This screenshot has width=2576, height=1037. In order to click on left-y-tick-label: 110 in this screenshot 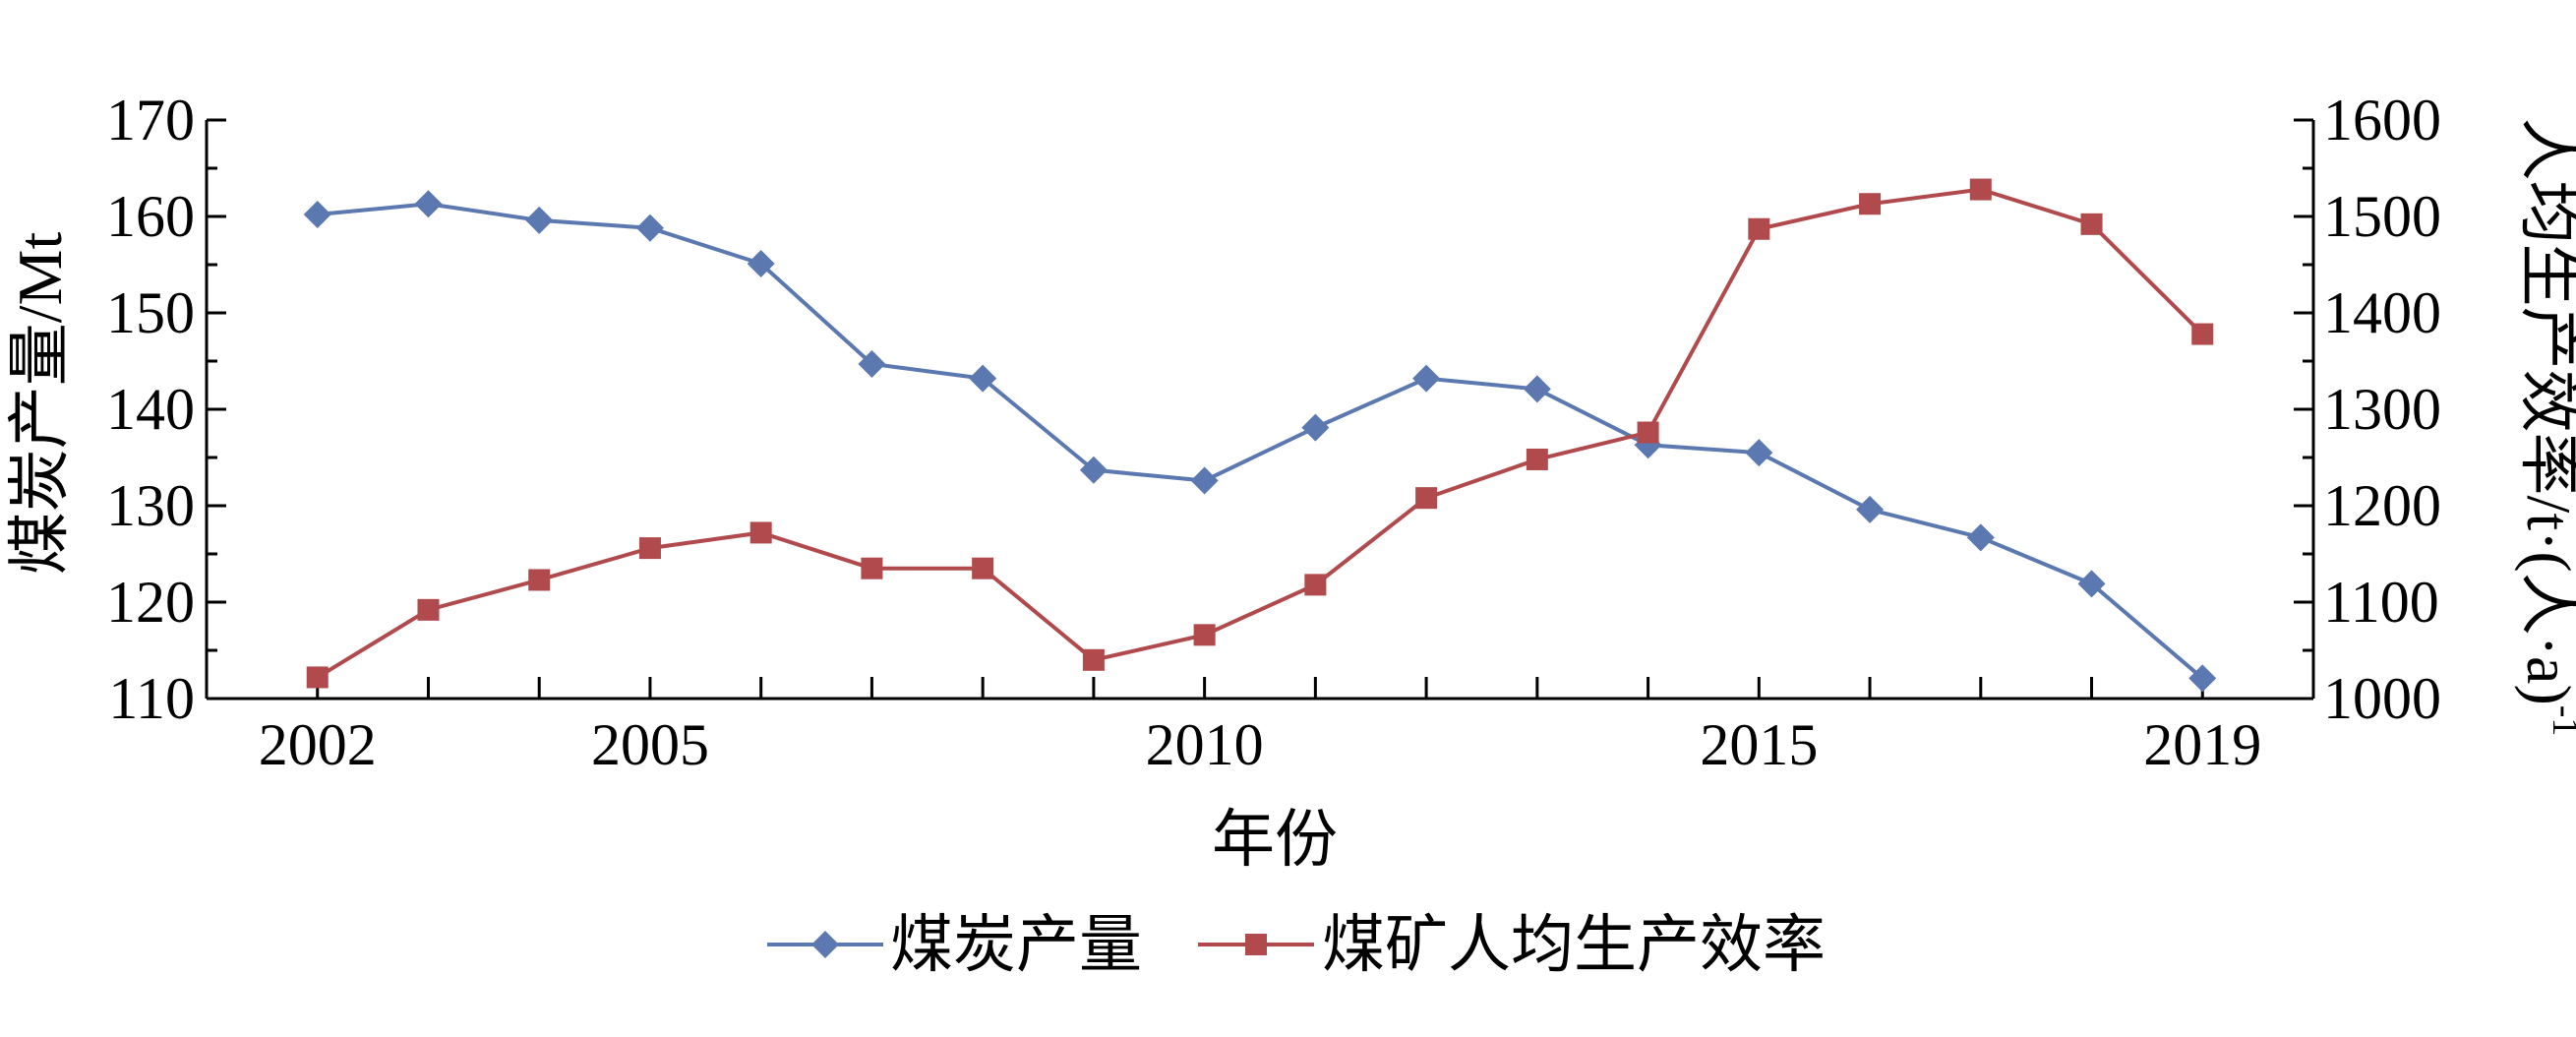, I will do `click(151, 698)`.